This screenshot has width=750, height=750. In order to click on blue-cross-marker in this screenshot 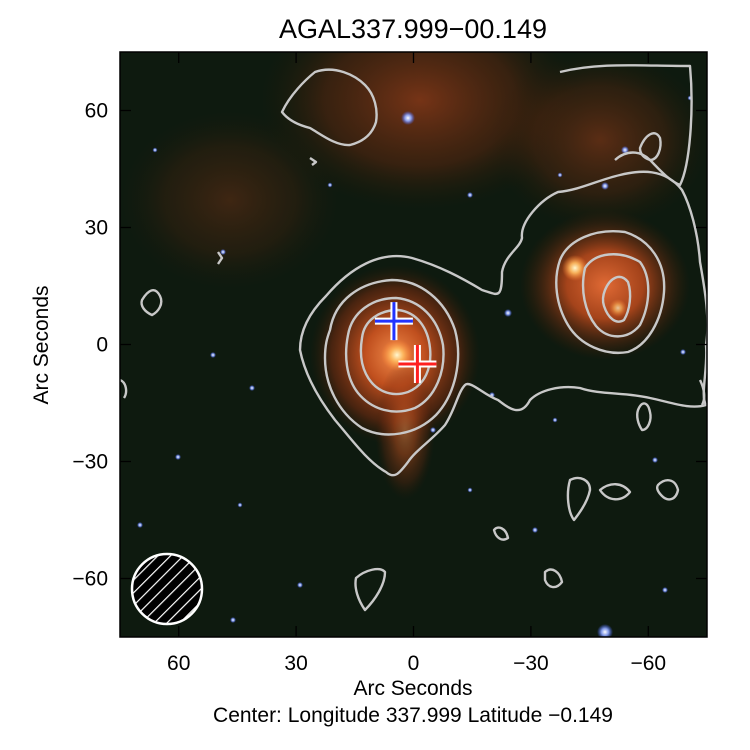, I will do `click(393, 321)`.